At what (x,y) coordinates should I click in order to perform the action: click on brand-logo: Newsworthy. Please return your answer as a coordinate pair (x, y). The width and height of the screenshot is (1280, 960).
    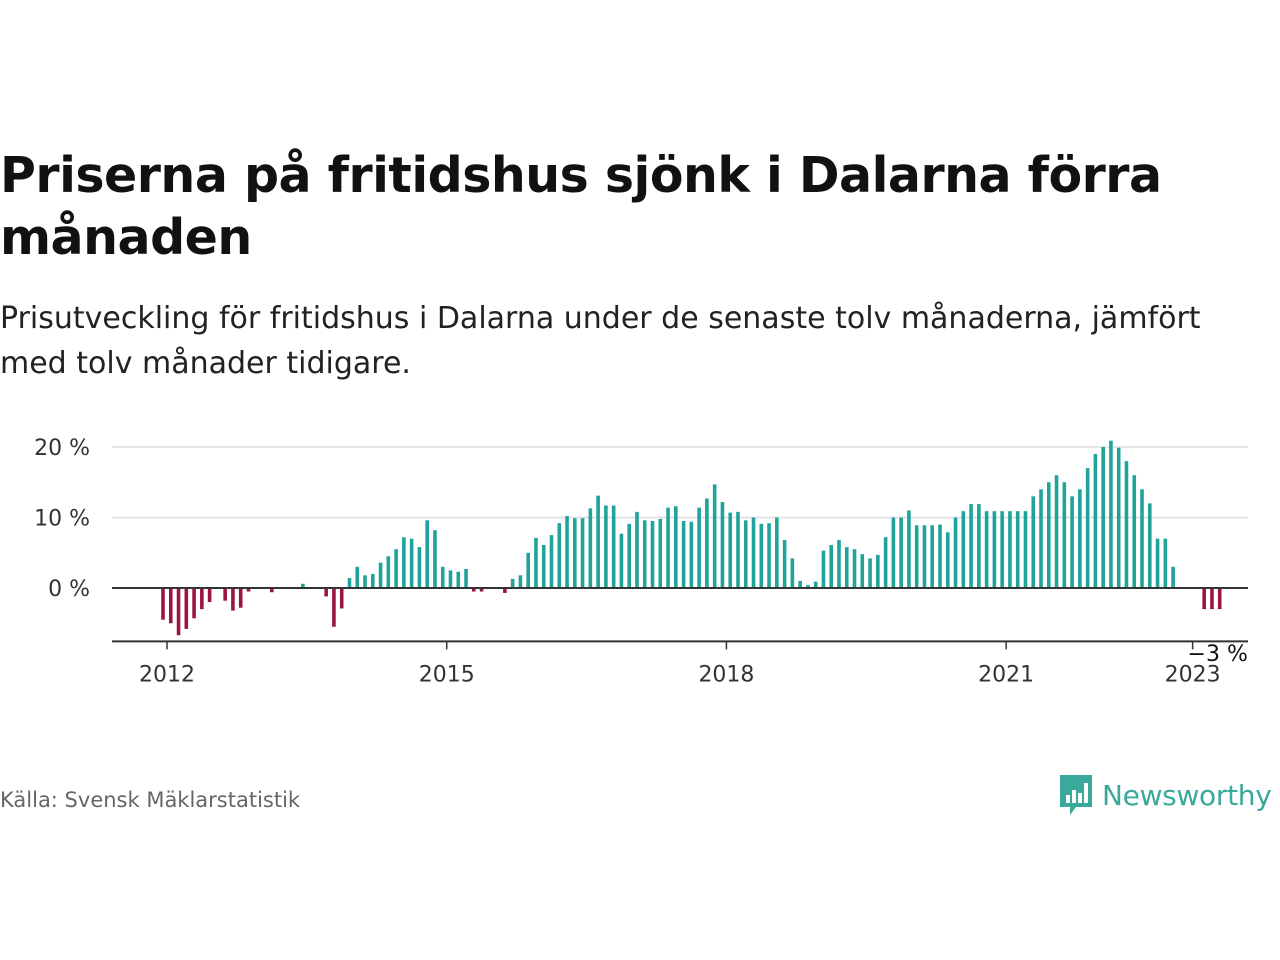
    Looking at the image, I should click on (1165, 795).